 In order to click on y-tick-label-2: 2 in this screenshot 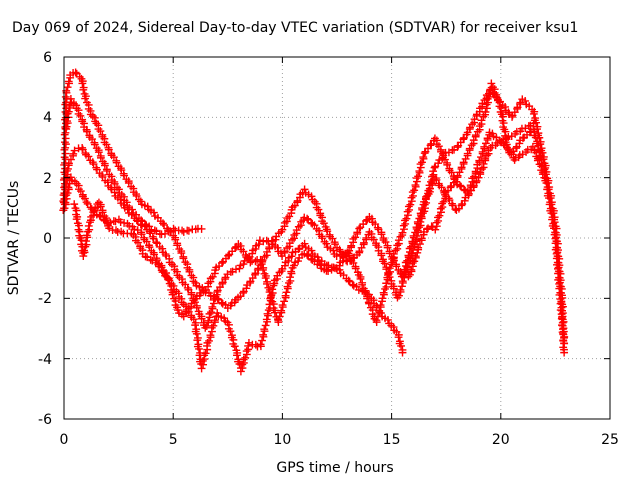, I will do `click(47, 179)`.